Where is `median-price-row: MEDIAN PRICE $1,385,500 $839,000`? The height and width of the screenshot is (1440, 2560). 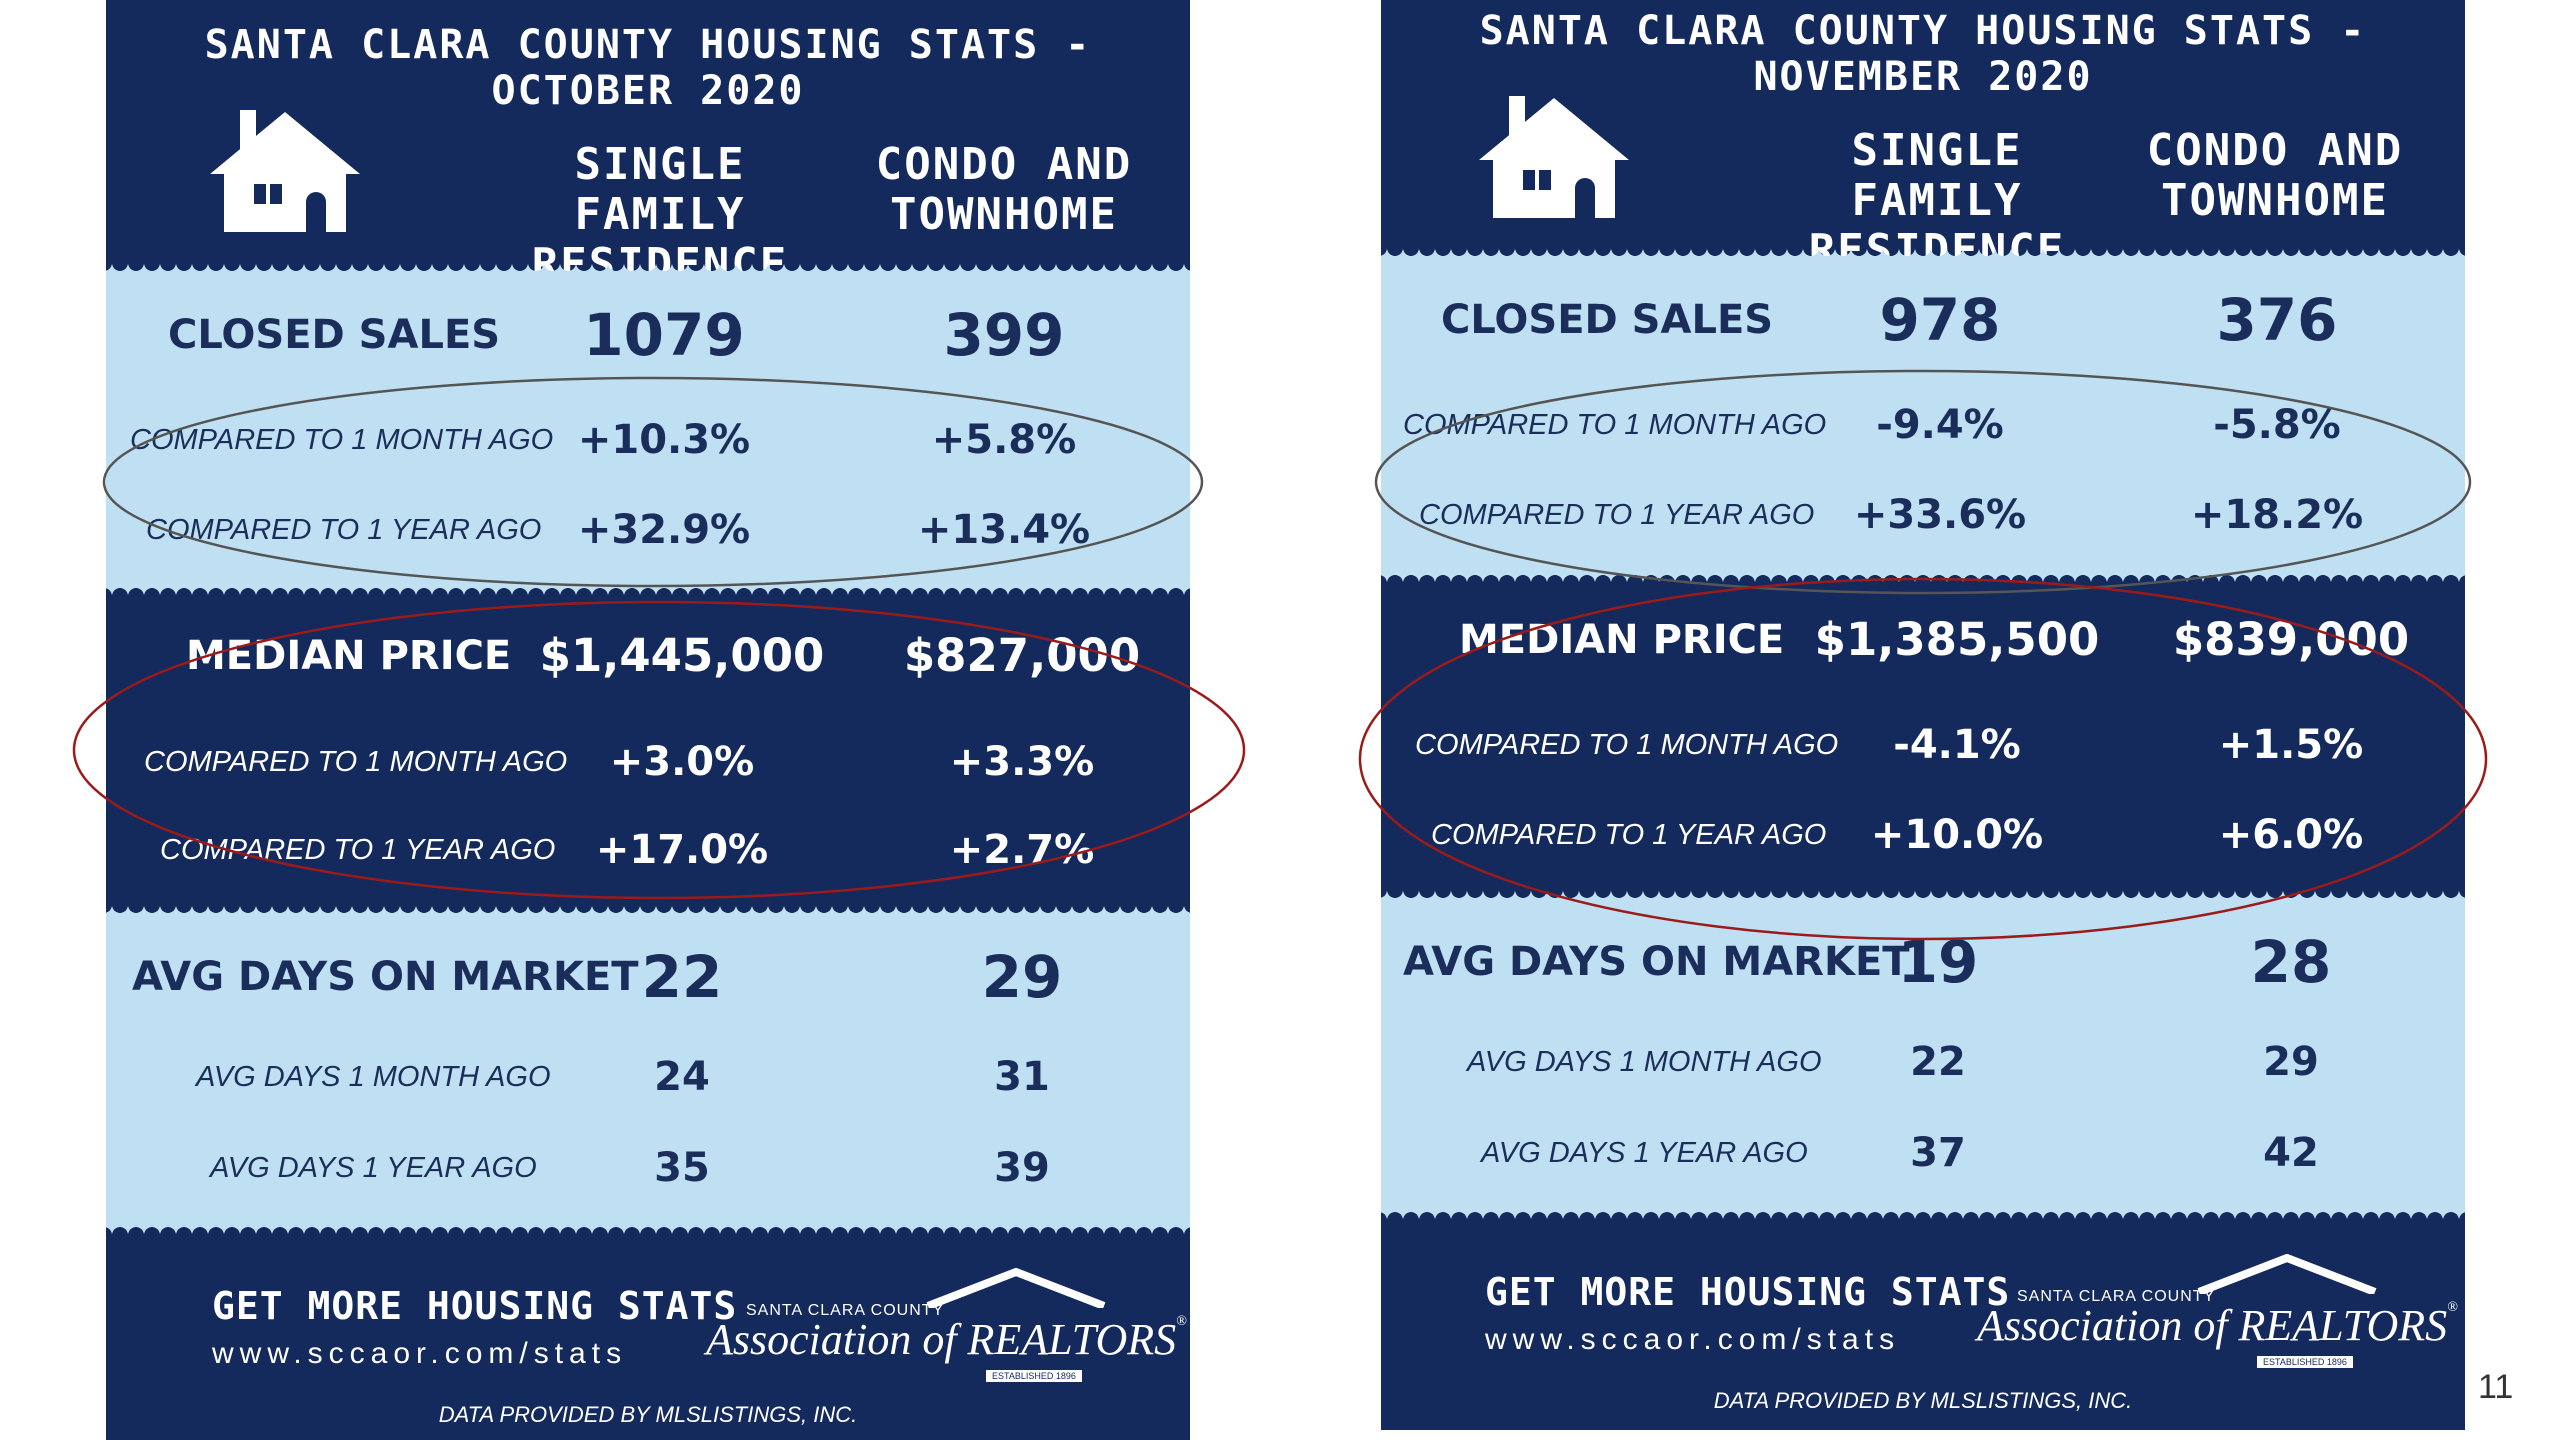 median-price-row: MEDIAN PRICE $1,385,500 $839,000 is located at coordinates (1923, 640).